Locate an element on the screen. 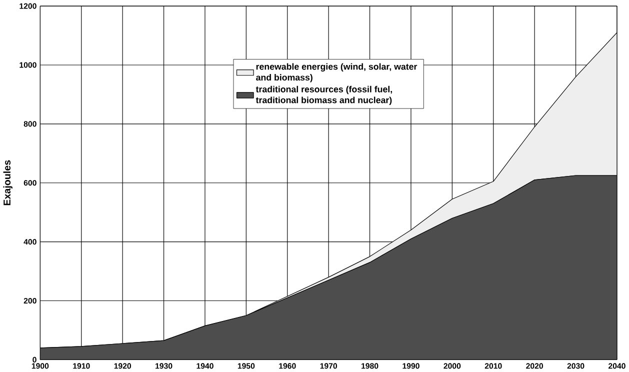 The width and height of the screenshot is (629, 372). y-axis-title: Exajoules is located at coordinates (7, 183).